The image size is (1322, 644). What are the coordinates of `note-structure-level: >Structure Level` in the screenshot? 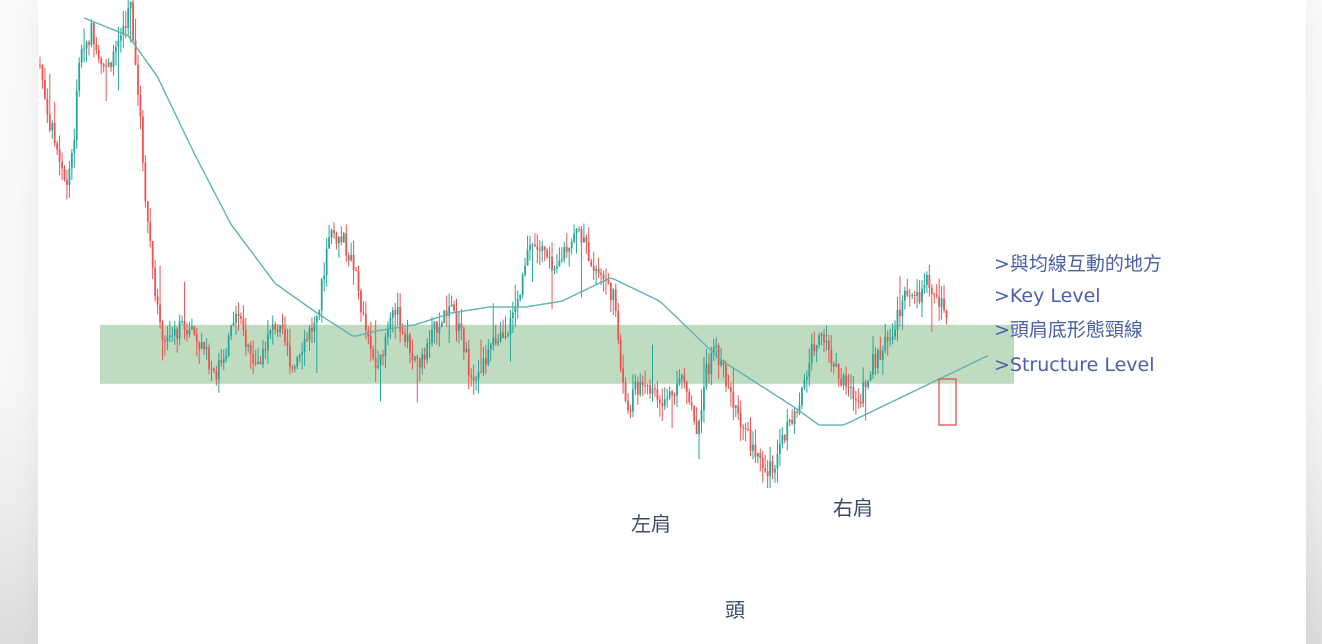 It's located at (1074, 365).